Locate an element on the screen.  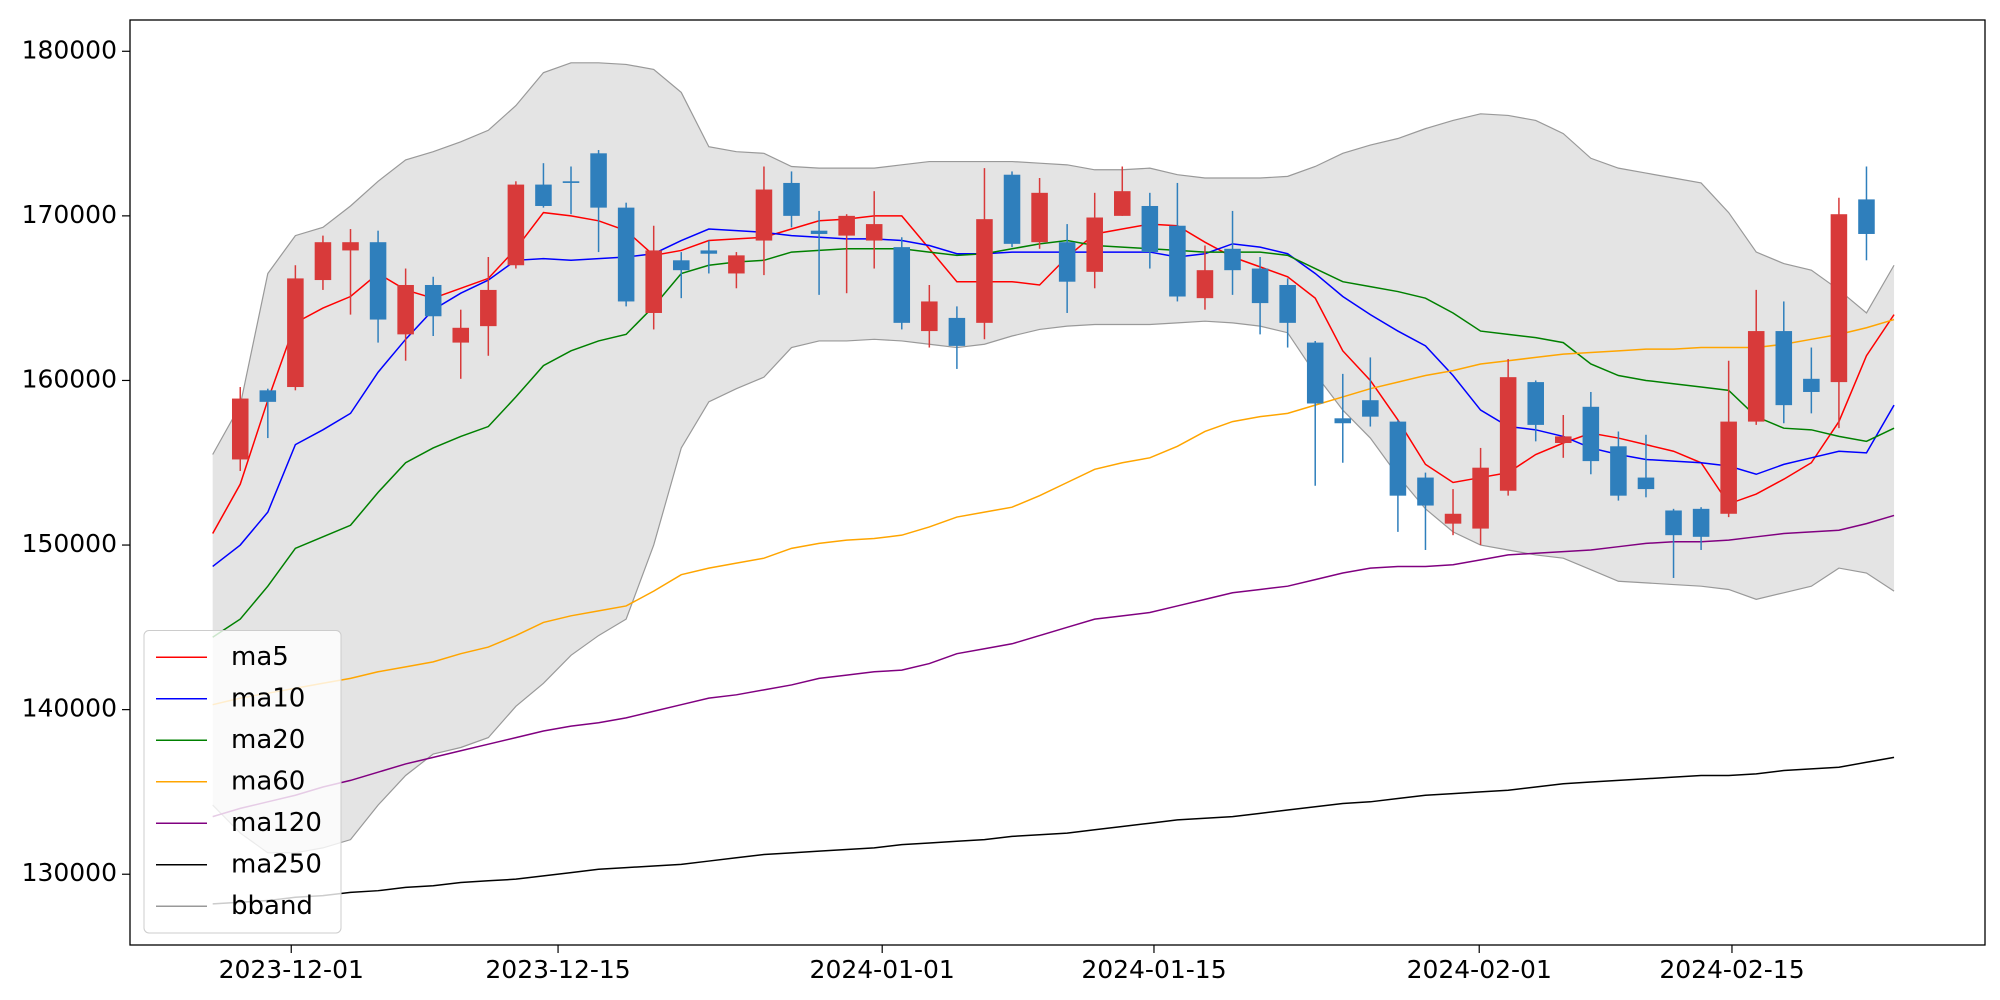
legend-box is located at coordinates (242, 782).